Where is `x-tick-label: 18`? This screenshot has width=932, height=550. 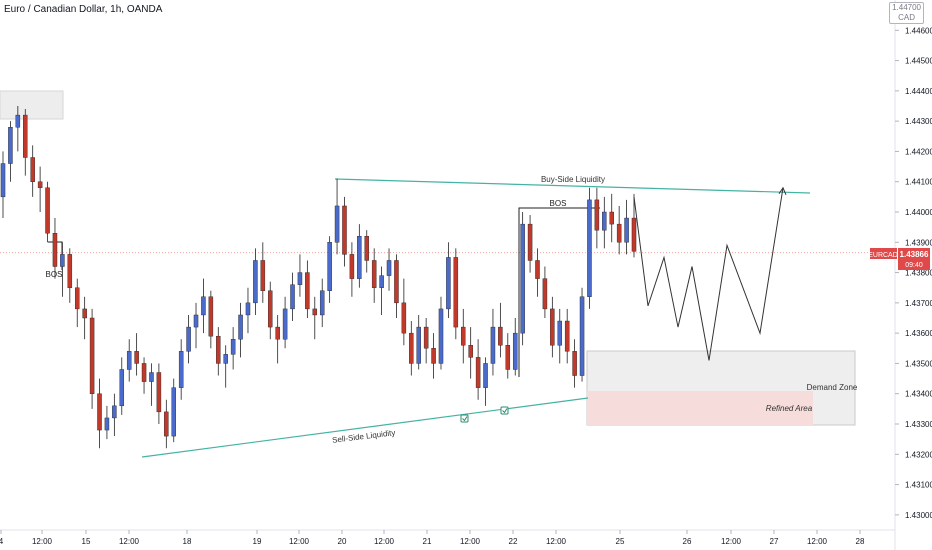 x-tick-label: 18 is located at coordinates (187, 541).